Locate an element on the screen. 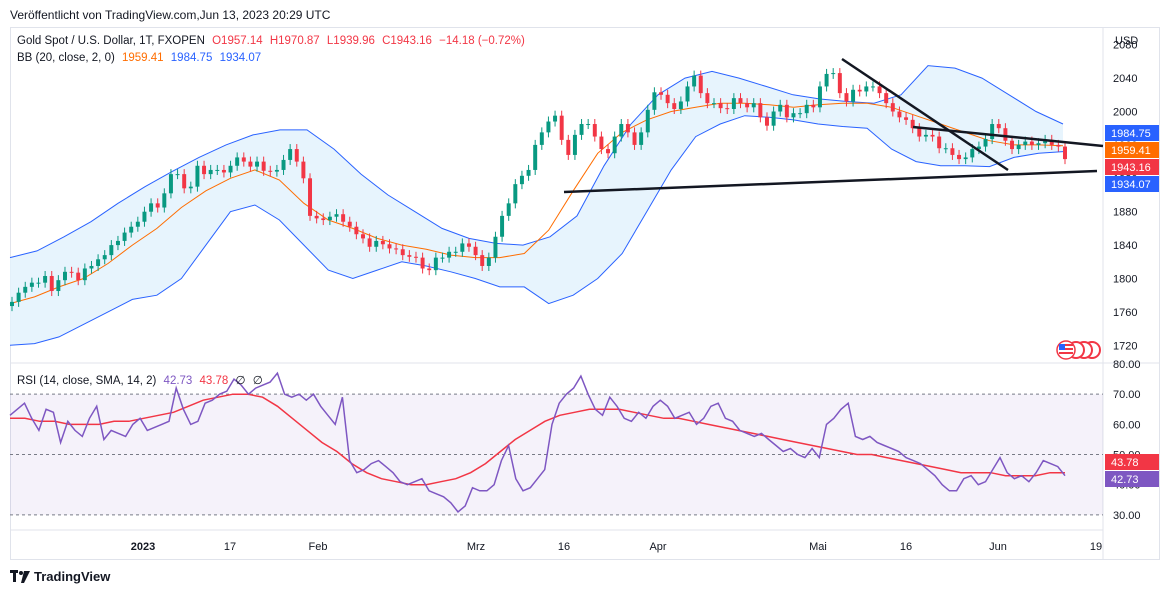 The image size is (1172, 595). bb-lower-tag-bg is located at coordinates (1132, 184).